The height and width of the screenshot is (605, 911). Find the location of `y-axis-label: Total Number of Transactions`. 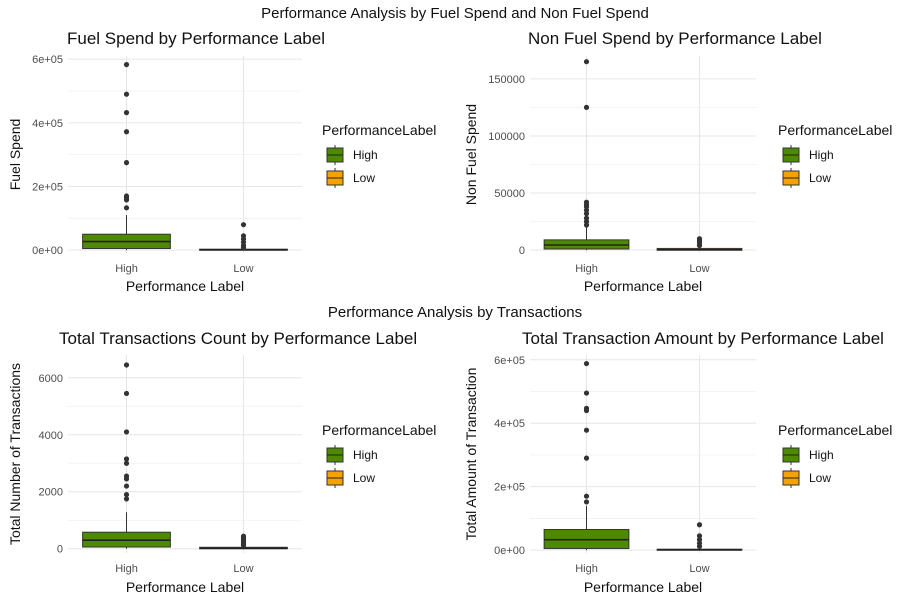

y-axis-label: Total Number of Transactions is located at coordinates (15, 454).